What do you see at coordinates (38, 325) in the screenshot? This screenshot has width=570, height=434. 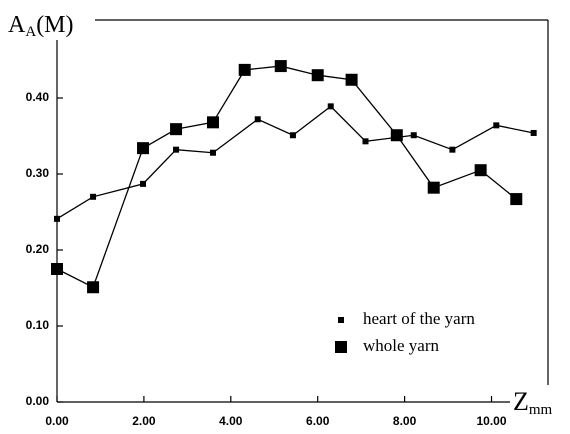 I see `y-tick-label: 0.10` at bounding box center [38, 325].